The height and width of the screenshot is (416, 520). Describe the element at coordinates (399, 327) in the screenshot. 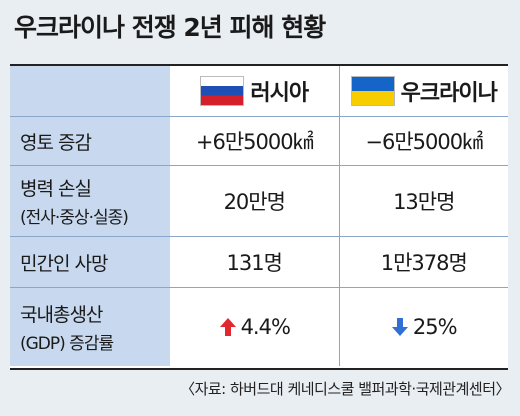

I see `down-arrow-icon` at that location.